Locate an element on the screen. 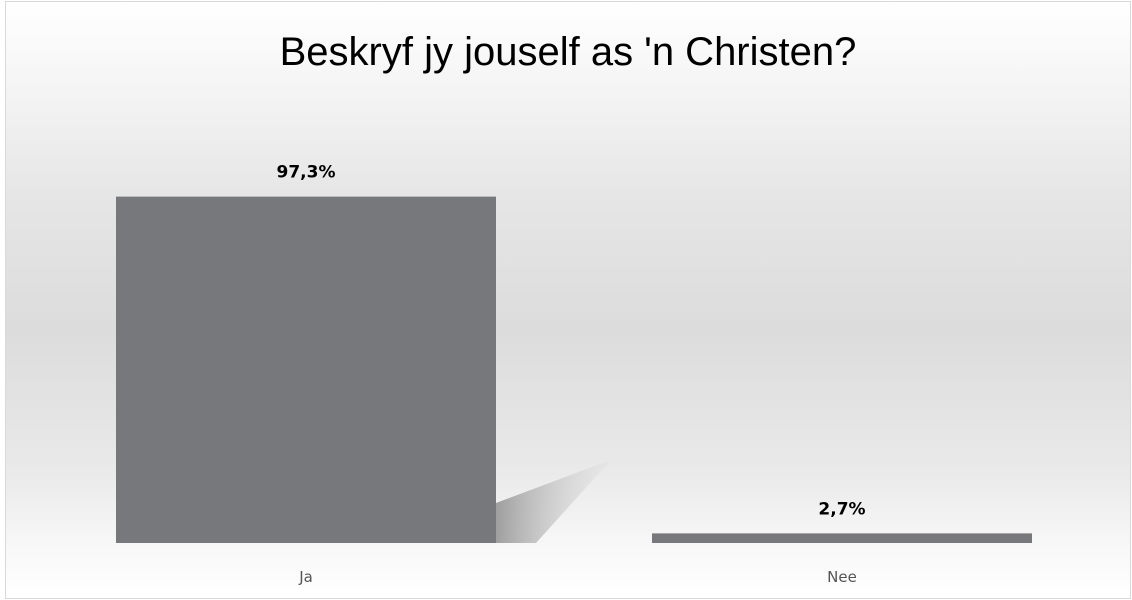  x-tick-label-nee: Nee is located at coordinates (842, 577).